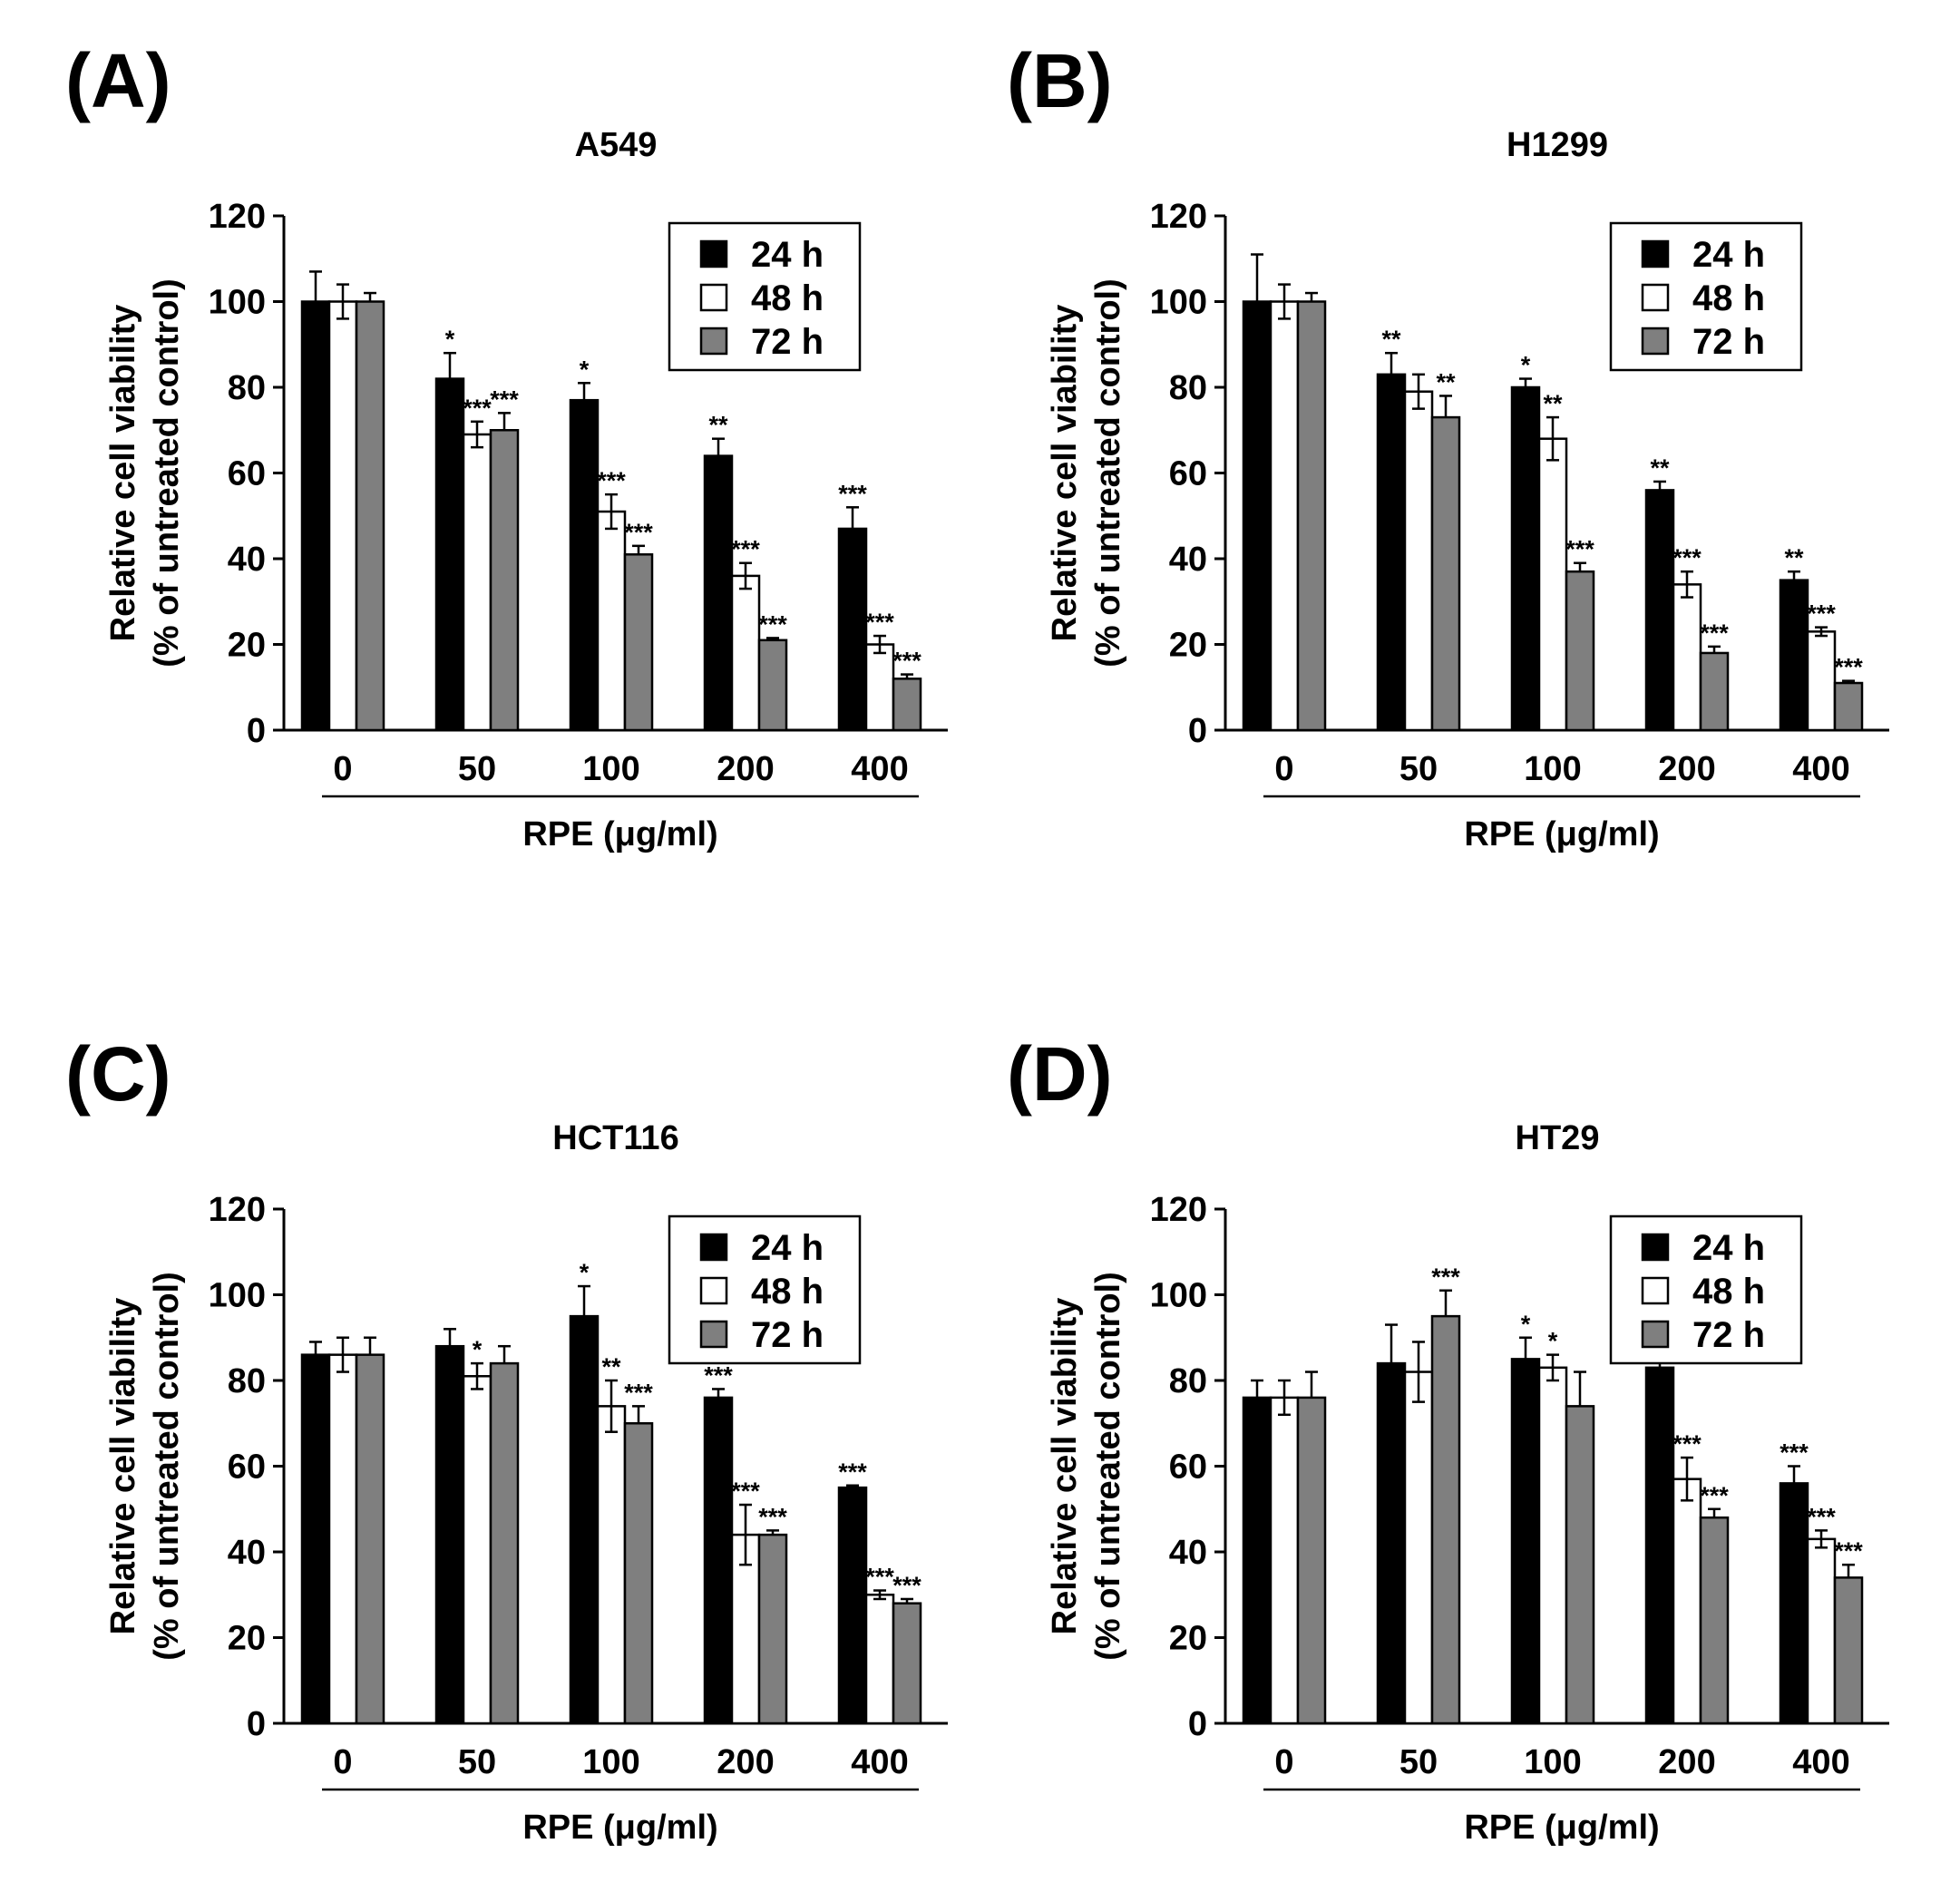 The image size is (1960, 1902). What do you see at coordinates (1060, 1074) in the screenshot?
I see `panel-letter: (D)` at bounding box center [1060, 1074].